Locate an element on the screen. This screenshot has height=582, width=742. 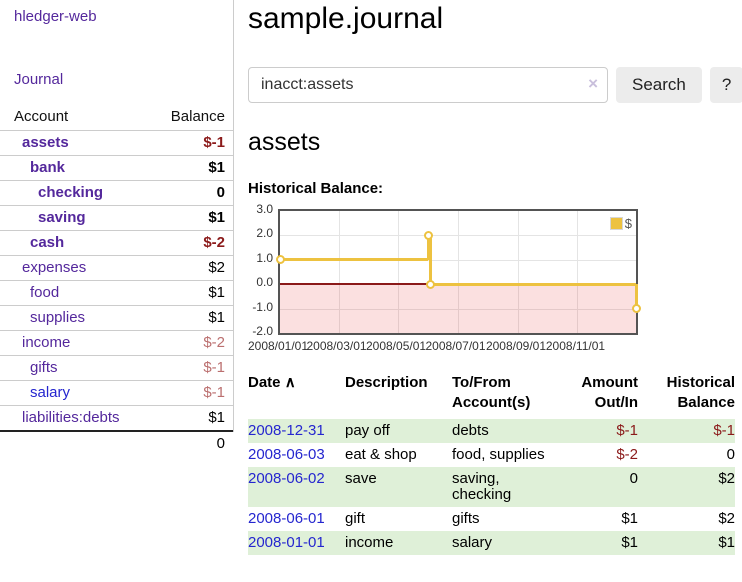
account-link: cash is located at coordinates (47, 242).